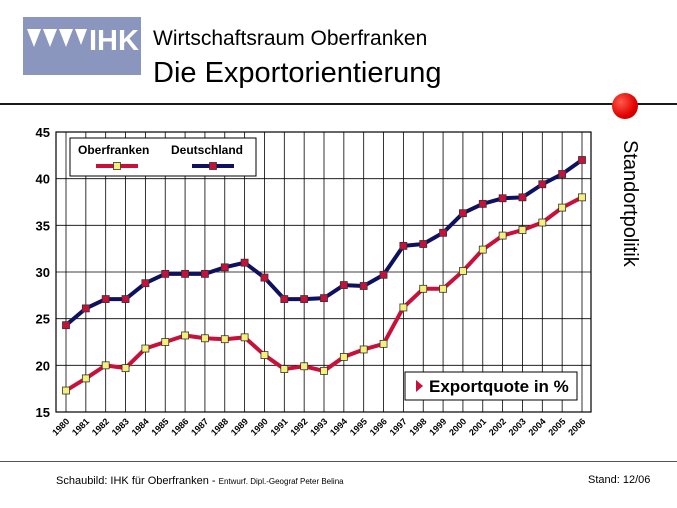 Image resolution: width=677 pixels, height=508 pixels. I want to click on x-tick-label: 1980, so click(60, 426).